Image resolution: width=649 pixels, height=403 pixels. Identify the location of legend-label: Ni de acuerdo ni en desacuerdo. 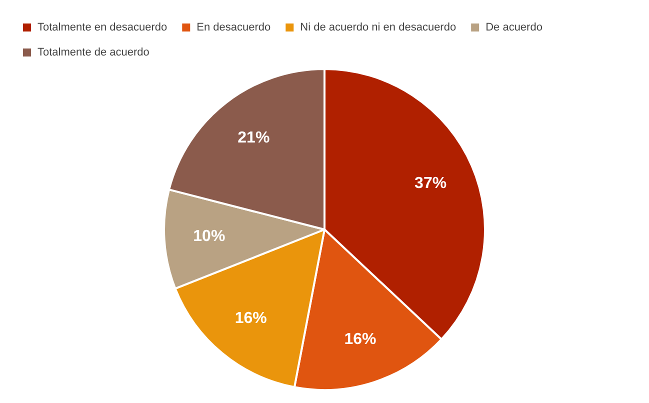
(378, 28).